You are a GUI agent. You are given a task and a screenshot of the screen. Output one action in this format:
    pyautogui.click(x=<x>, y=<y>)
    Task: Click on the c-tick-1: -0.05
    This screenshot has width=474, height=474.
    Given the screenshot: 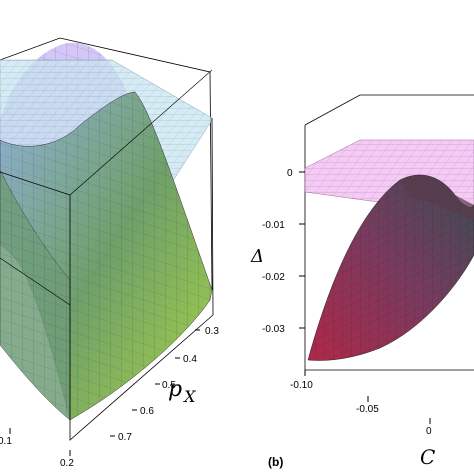 What is the action you would take?
    pyautogui.click(x=367, y=409)
    